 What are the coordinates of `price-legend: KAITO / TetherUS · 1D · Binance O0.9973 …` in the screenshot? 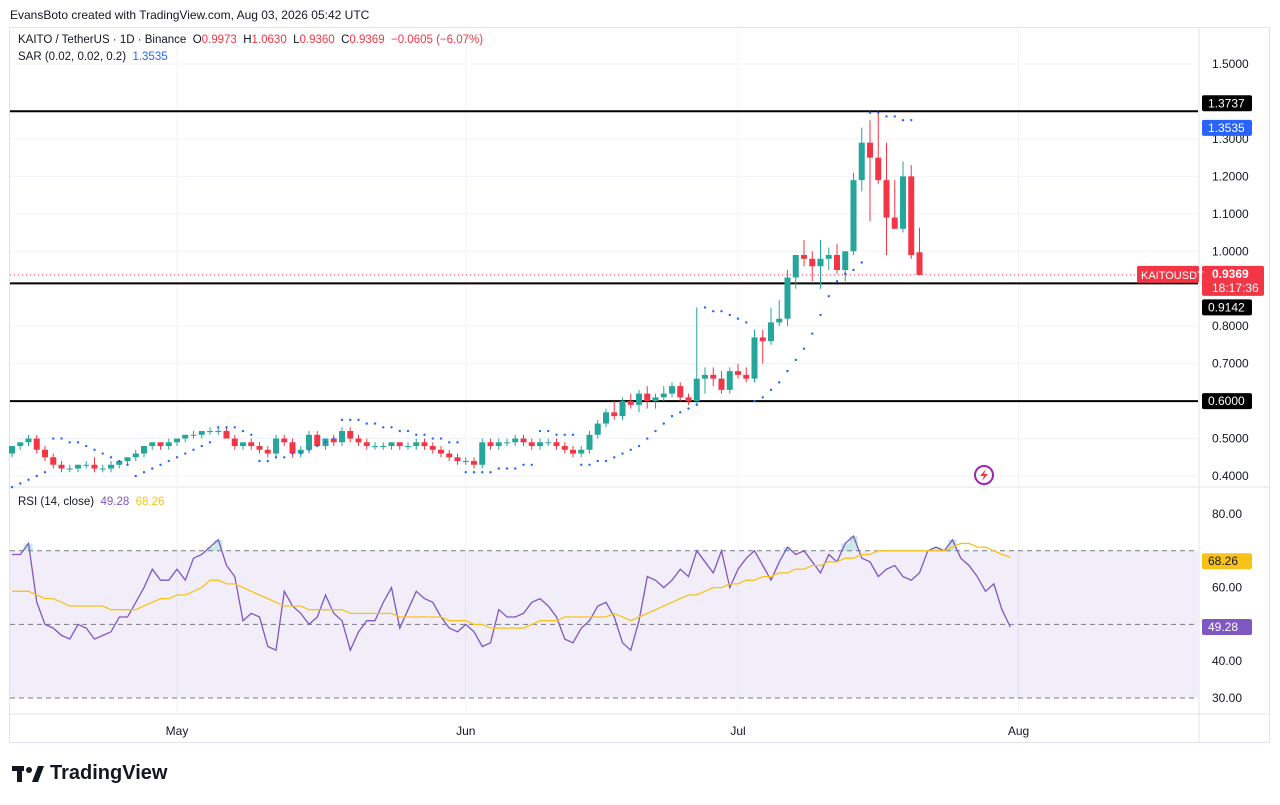 It's located at (250, 40).